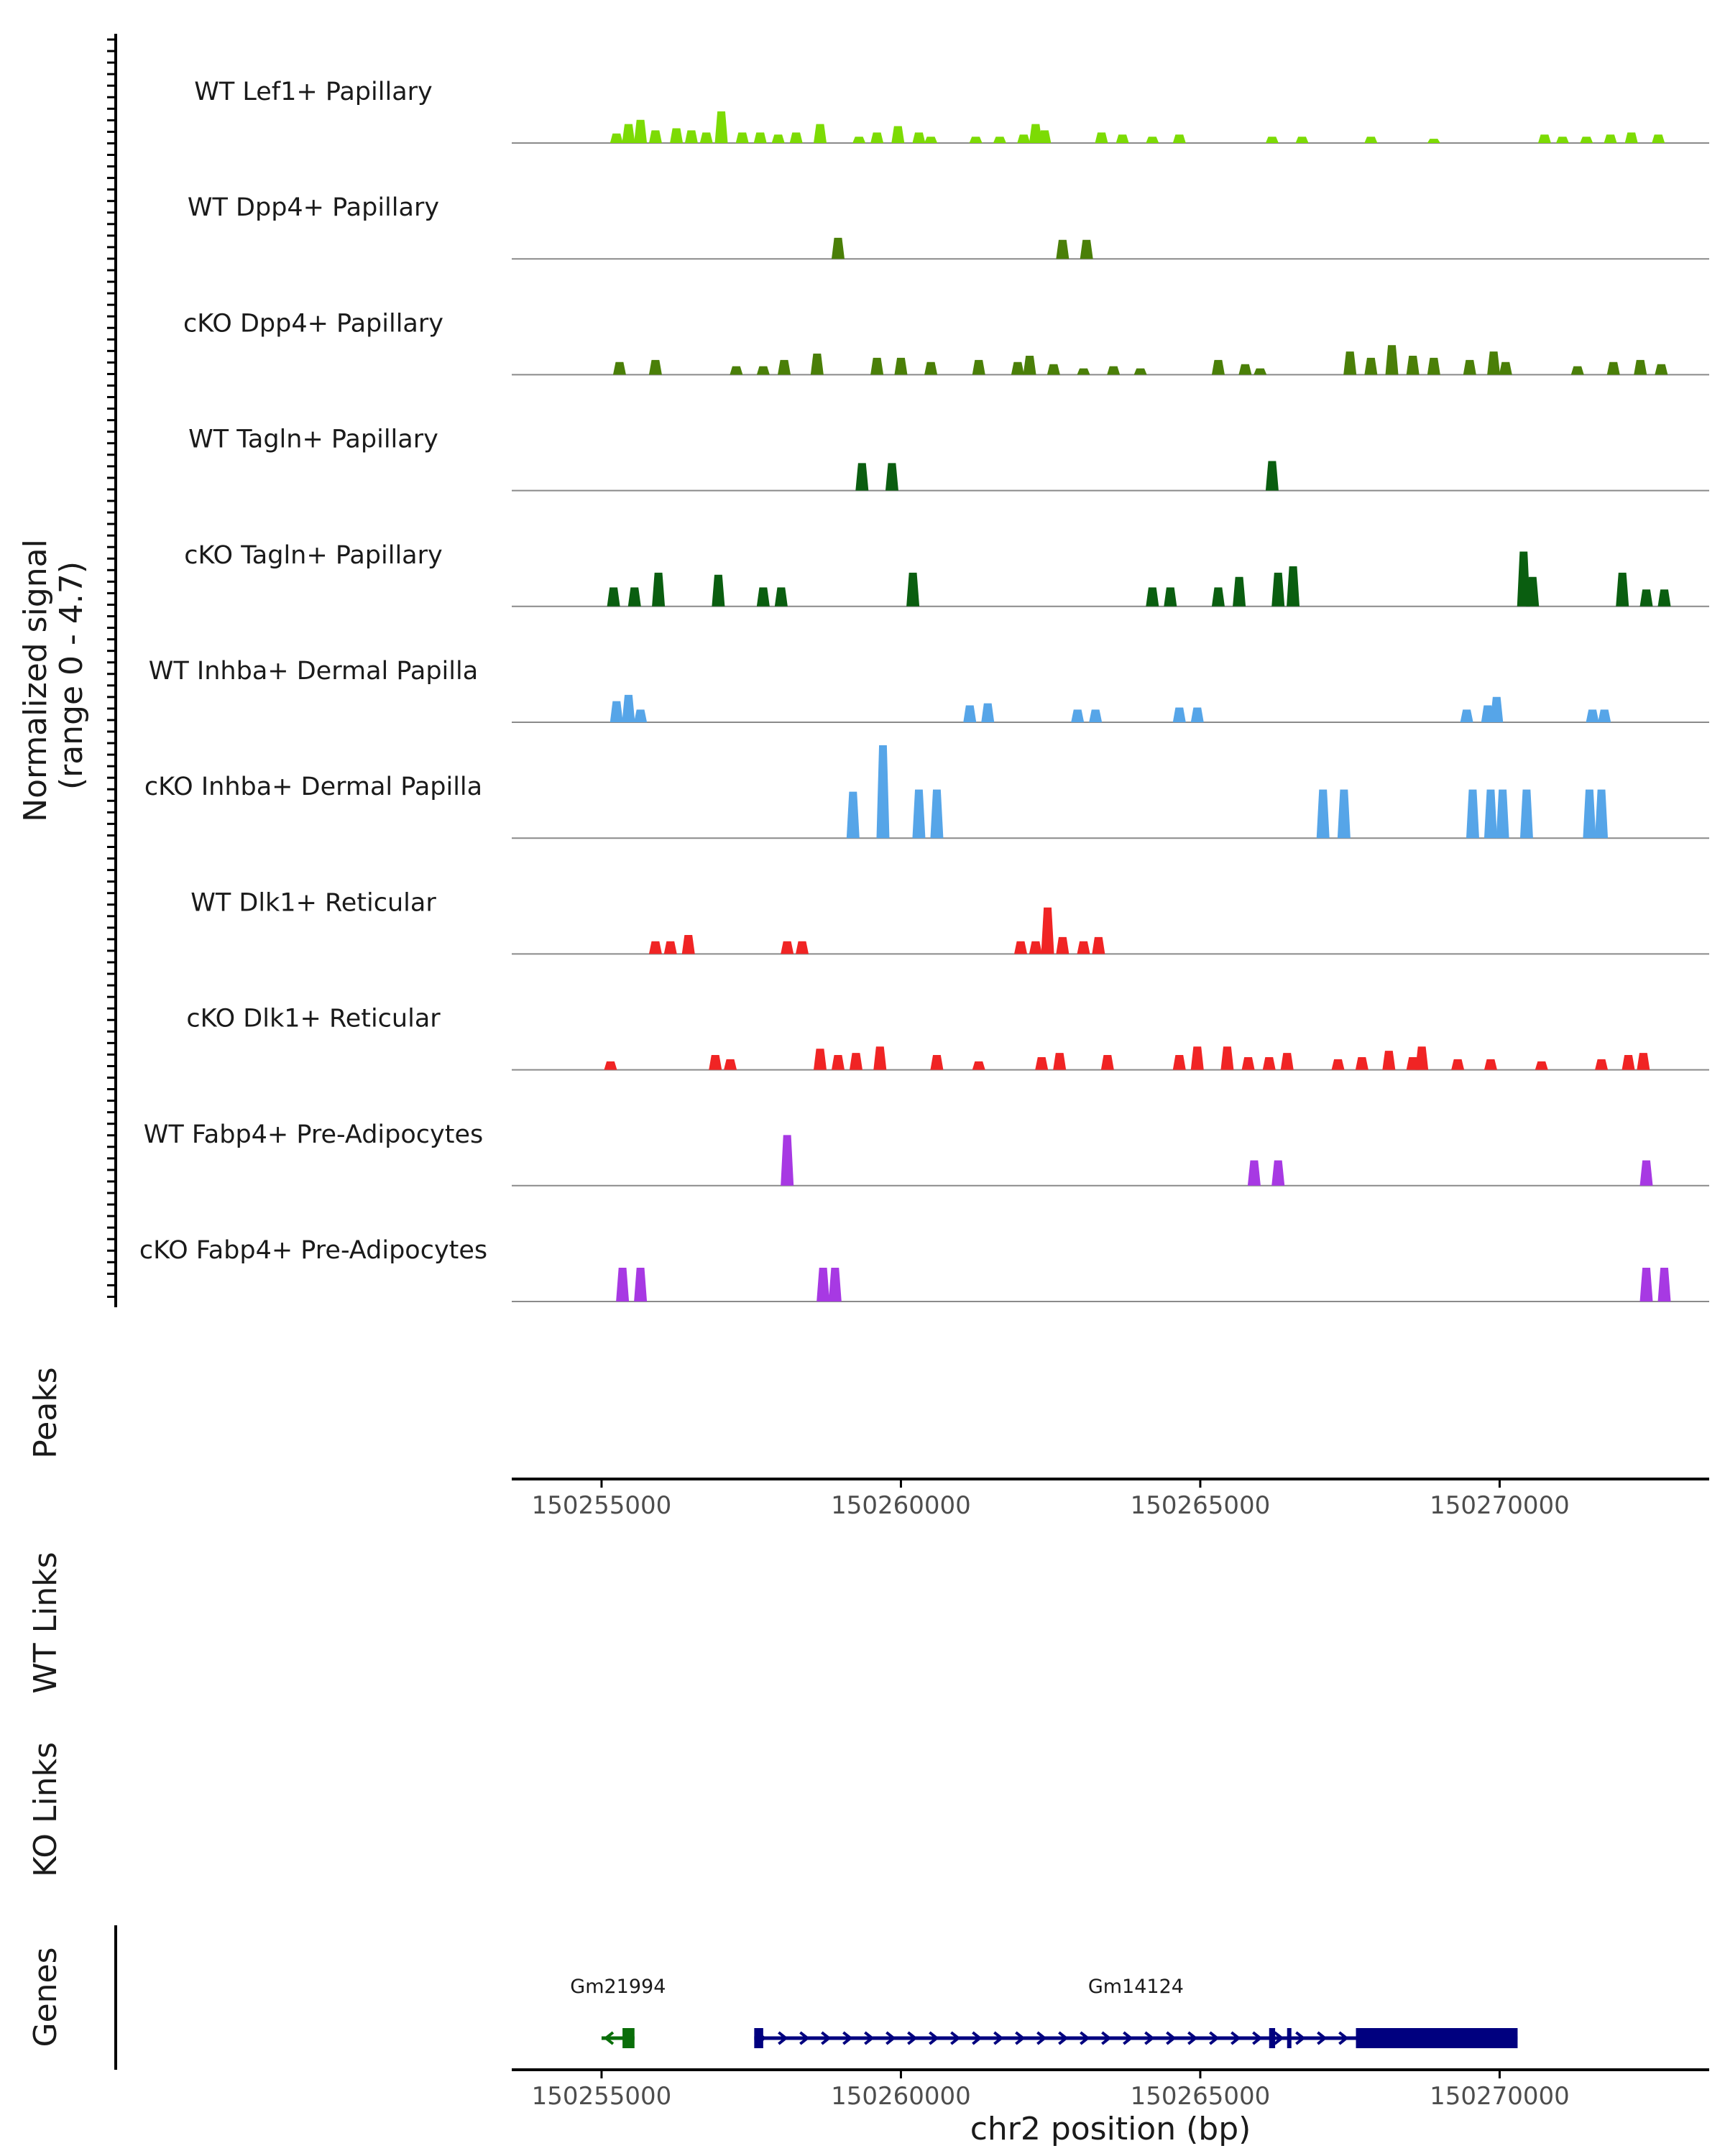 This screenshot has width=1725, height=2156. What do you see at coordinates (71, 675) in the screenshot?
I see `y-axis-label-line2: (range 0 - 4.7)` at bounding box center [71, 675].